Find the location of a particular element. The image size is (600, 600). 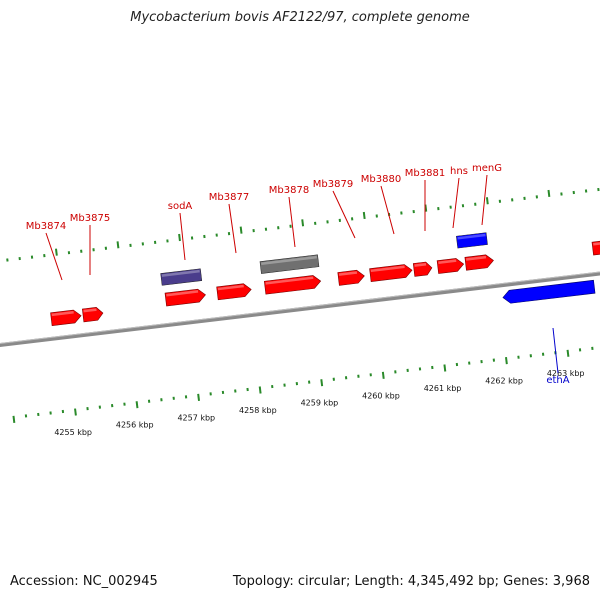

gene-label-mb3878: Mb3878 is located at coordinates (289, 190).